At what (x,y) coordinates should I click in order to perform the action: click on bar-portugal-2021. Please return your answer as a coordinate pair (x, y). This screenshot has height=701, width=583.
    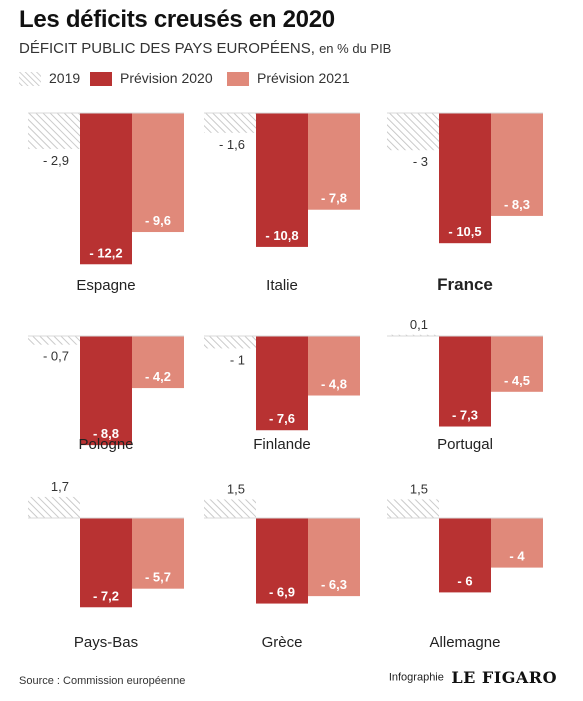
    Looking at the image, I should click on (517, 364).